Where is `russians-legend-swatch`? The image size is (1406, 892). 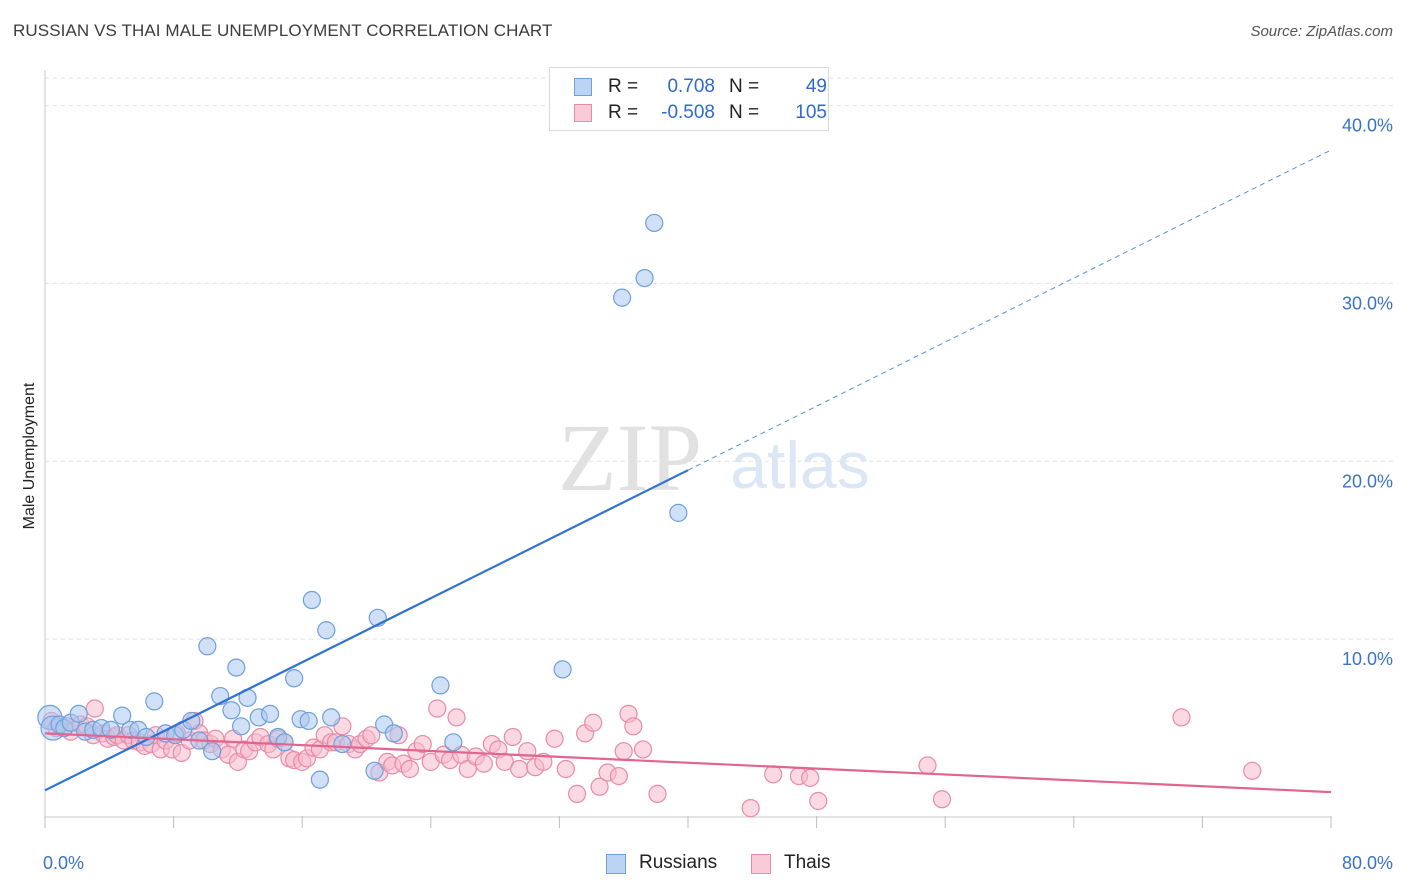 russians-legend-swatch is located at coordinates (616, 864).